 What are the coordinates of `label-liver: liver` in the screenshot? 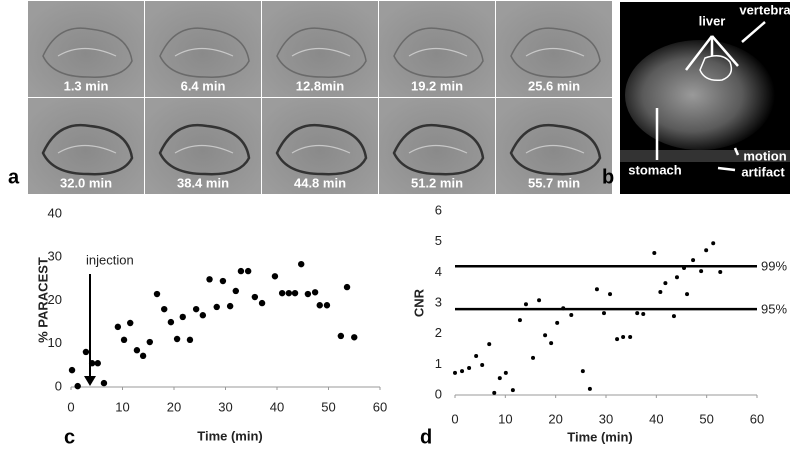 It's located at (712, 20).